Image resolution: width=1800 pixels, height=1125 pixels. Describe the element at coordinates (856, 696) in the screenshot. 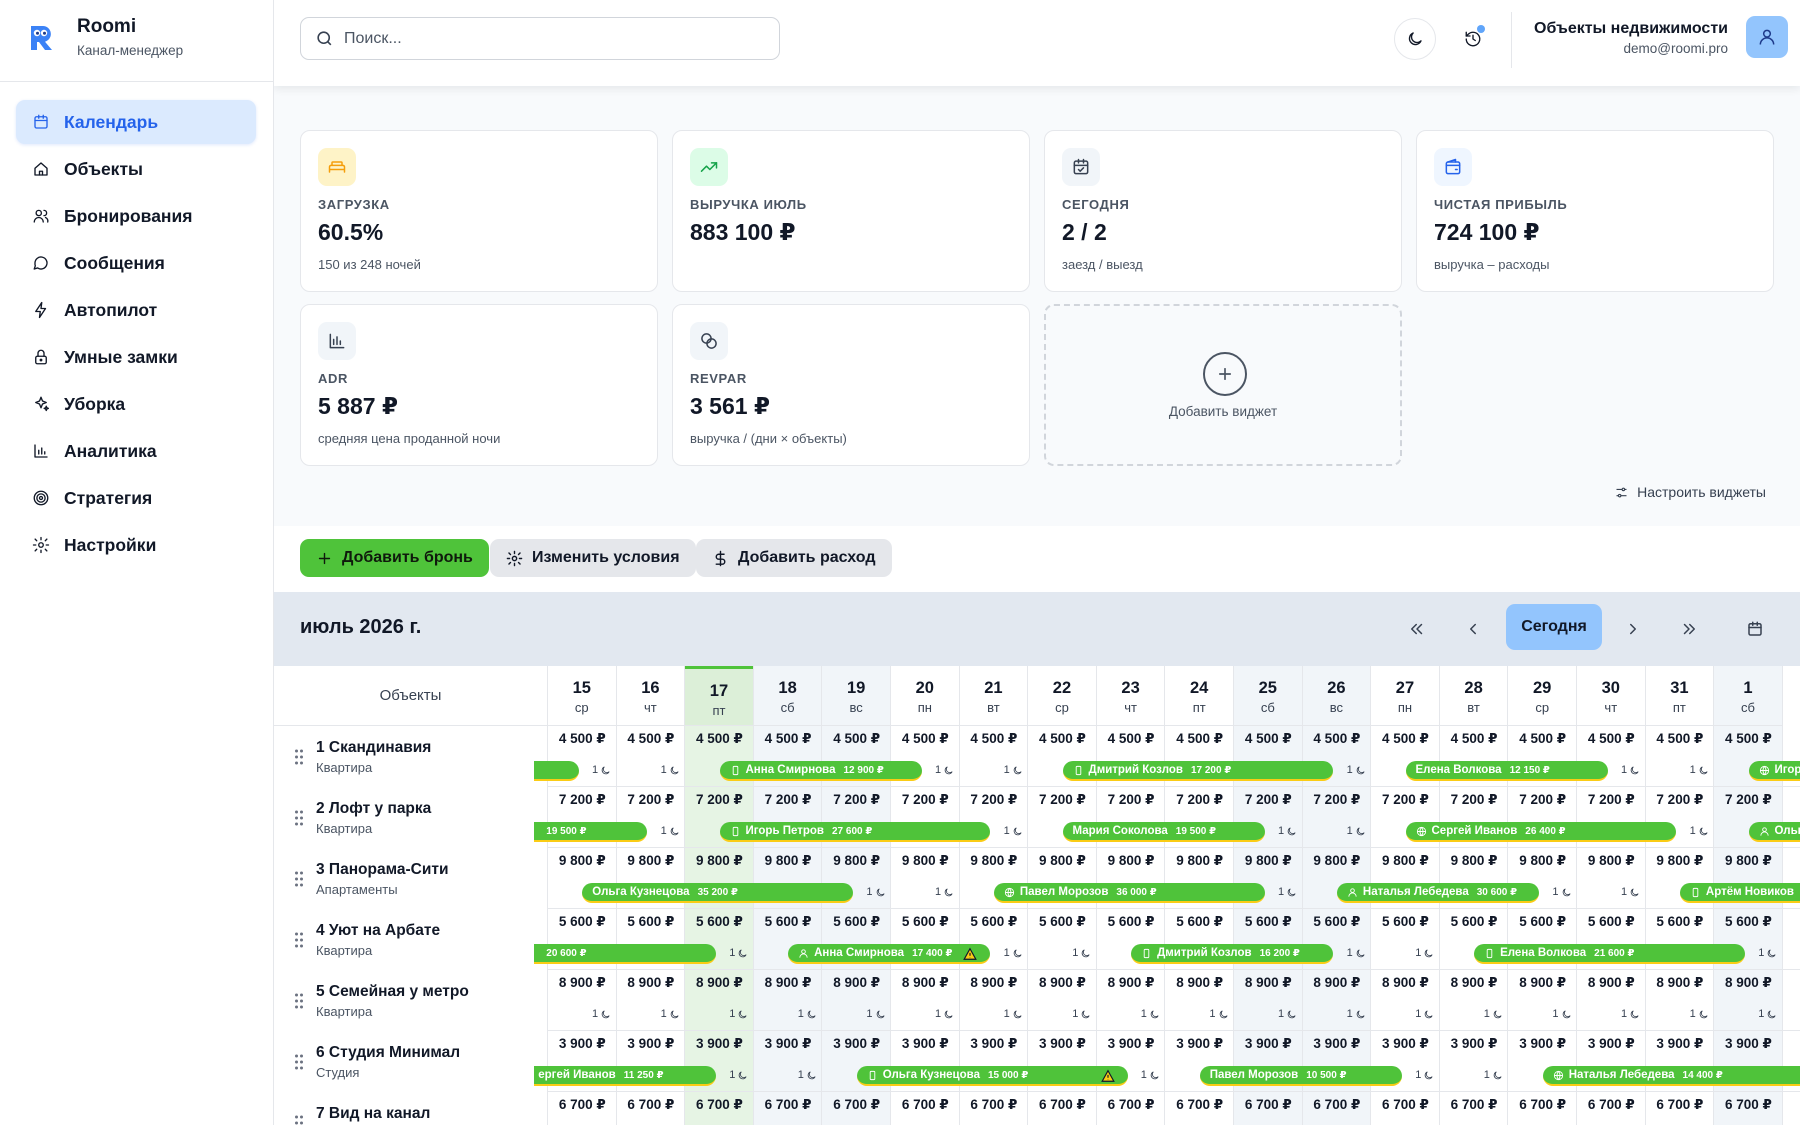

I see `day-header: 19 вс` at that location.